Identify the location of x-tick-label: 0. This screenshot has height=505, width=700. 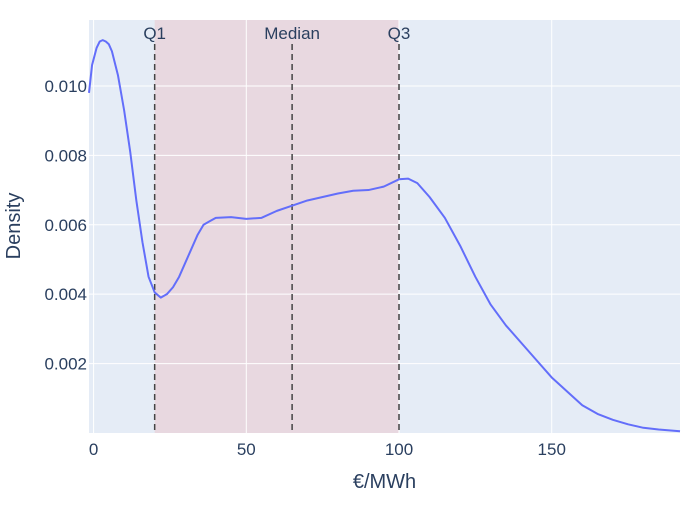
(93, 449).